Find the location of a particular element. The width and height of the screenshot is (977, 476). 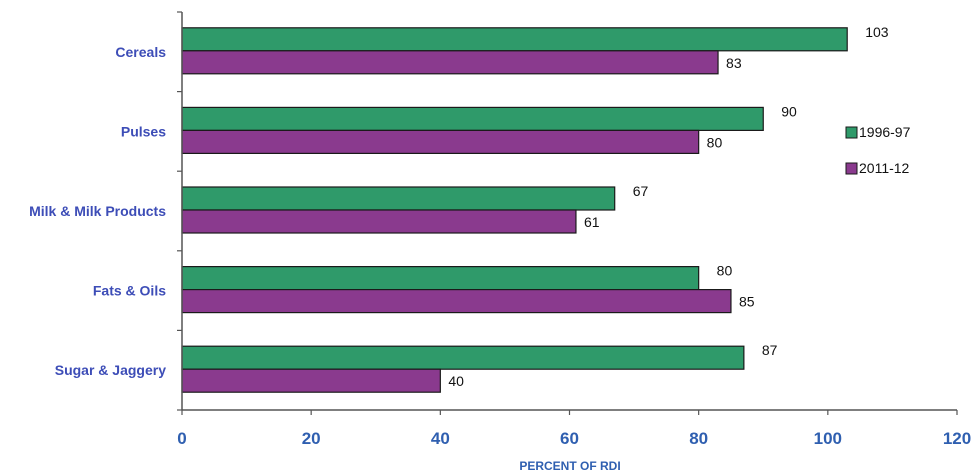

value-label: 40 is located at coordinates (456, 381).